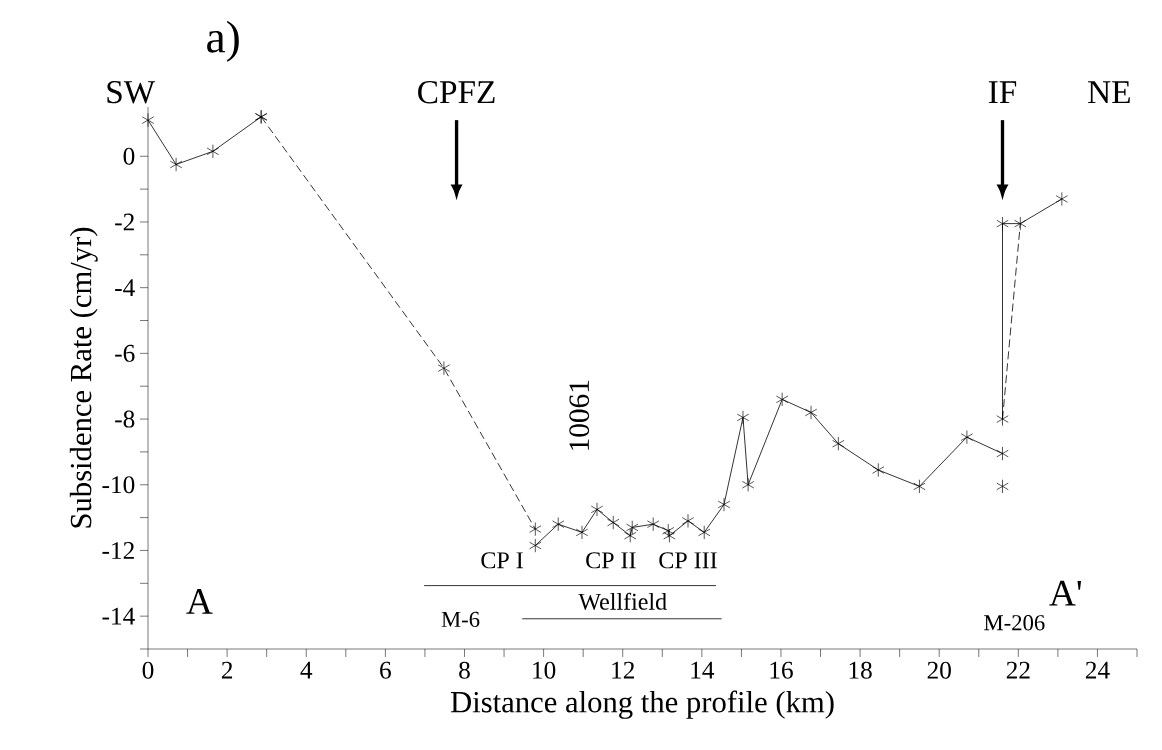 The width and height of the screenshot is (1162, 750). I want to click on y-tick-label: -12, so click(118, 550).